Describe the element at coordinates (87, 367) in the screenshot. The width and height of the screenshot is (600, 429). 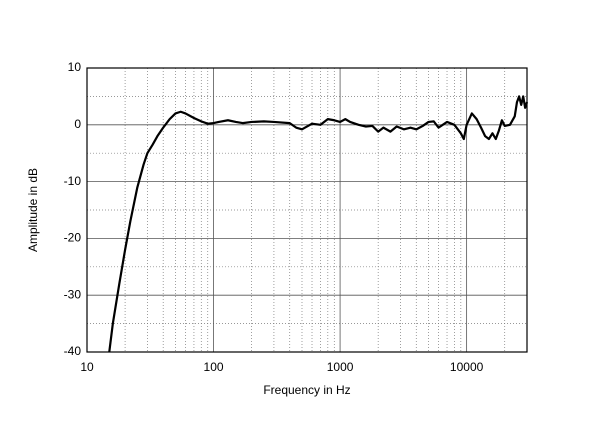
I see `x-tick-label: 10` at that location.